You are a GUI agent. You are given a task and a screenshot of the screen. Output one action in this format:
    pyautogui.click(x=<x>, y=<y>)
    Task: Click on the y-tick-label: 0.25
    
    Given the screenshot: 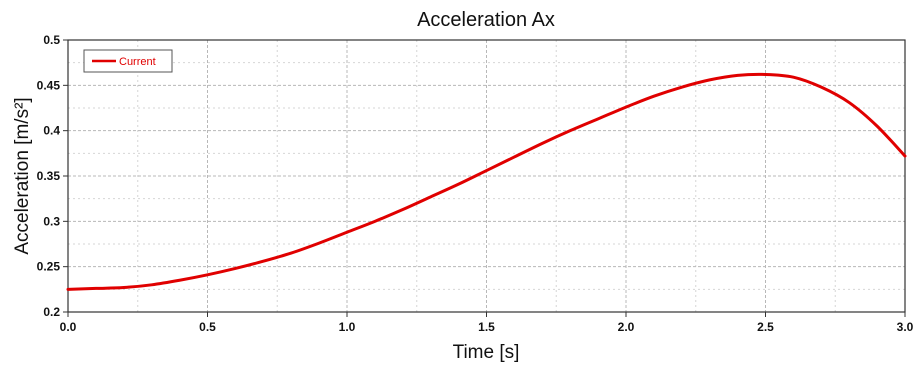 What is the action you would take?
    pyautogui.click(x=49, y=267)
    